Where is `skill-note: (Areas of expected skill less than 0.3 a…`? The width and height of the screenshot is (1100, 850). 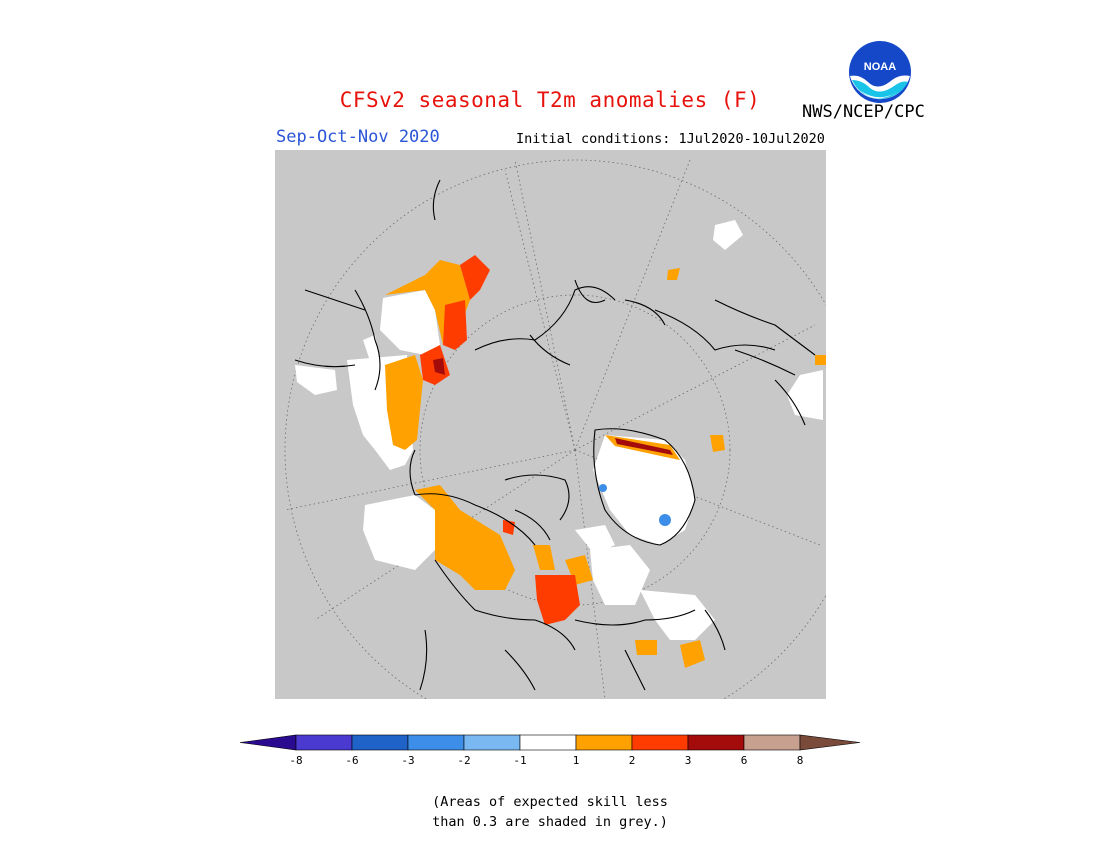 skill-note: (Areas of expected skill less than 0.3 a… is located at coordinates (550, 812).